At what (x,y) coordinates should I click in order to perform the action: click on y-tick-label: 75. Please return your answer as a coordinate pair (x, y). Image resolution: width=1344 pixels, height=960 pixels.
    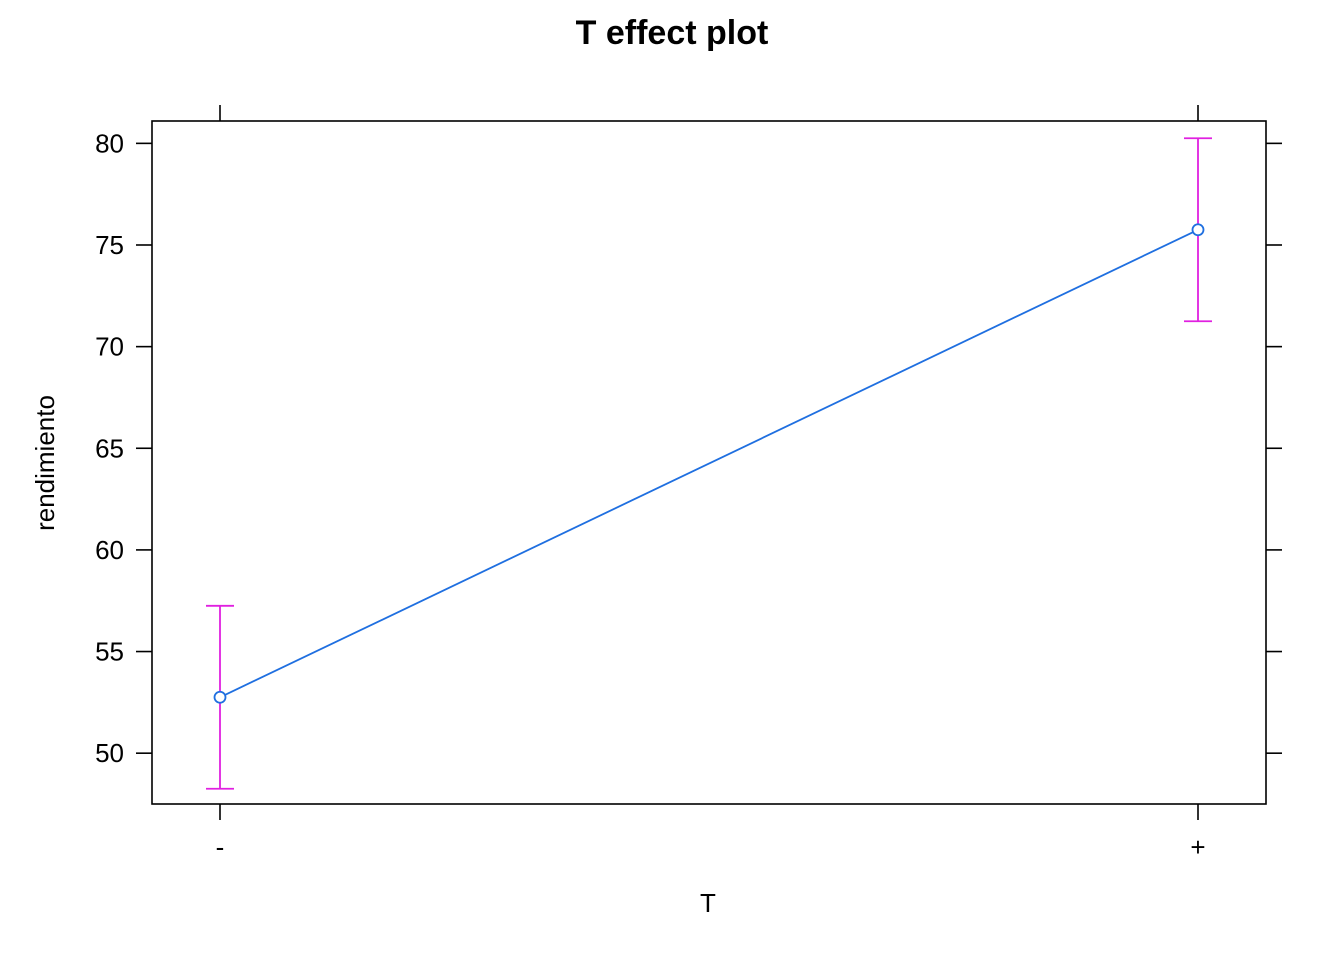
    Looking at the image, I should click on (109, 245).